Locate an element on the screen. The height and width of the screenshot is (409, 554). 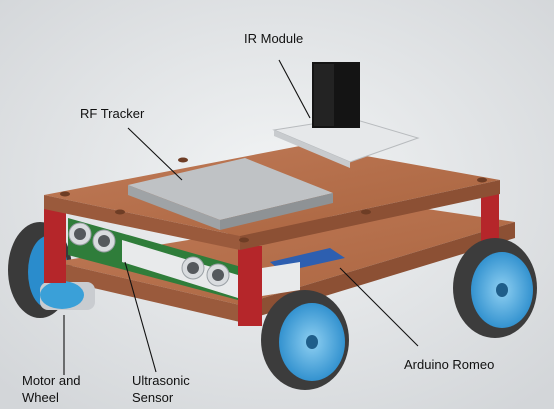
ir-module-label: IR Module is located at coordinates (274, 38).